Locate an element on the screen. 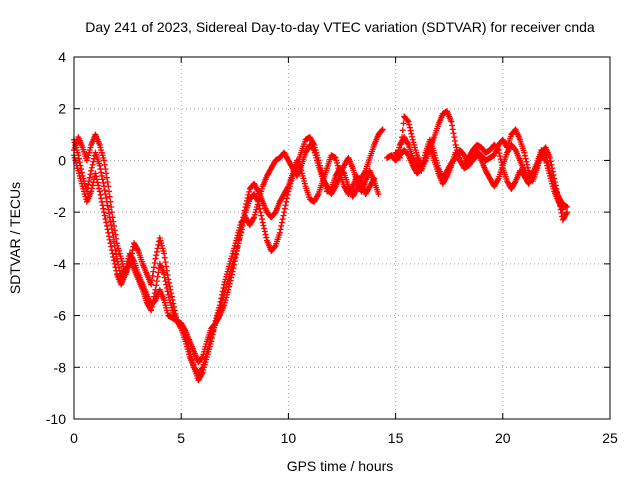 The height and width of the screenshot is (480, 640). x-tick-label: 10 is located at coordinates (289, 438).